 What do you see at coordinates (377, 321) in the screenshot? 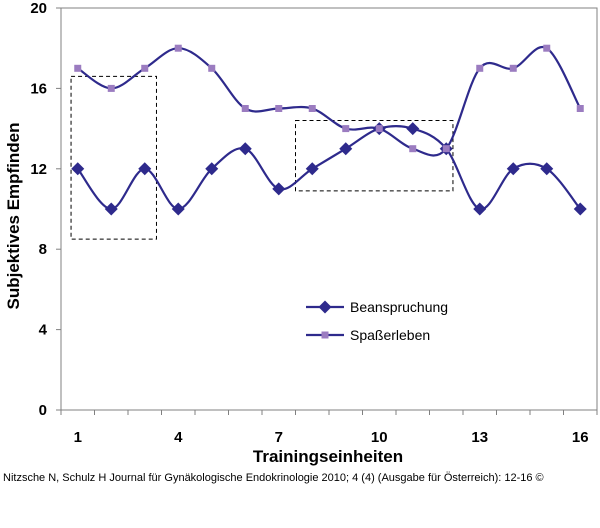
I see `legend: Beanspruchung Spaßerleben` at bounding box center [377, 321].